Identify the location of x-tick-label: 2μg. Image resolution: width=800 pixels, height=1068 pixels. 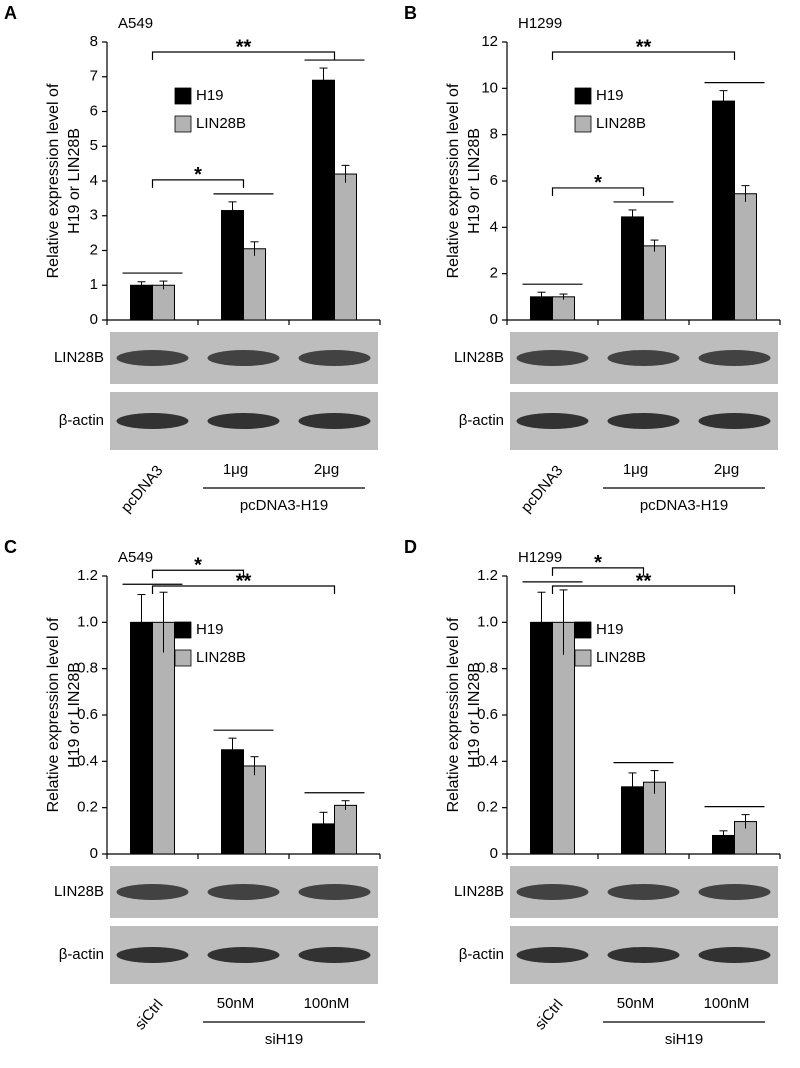
(726, 469).